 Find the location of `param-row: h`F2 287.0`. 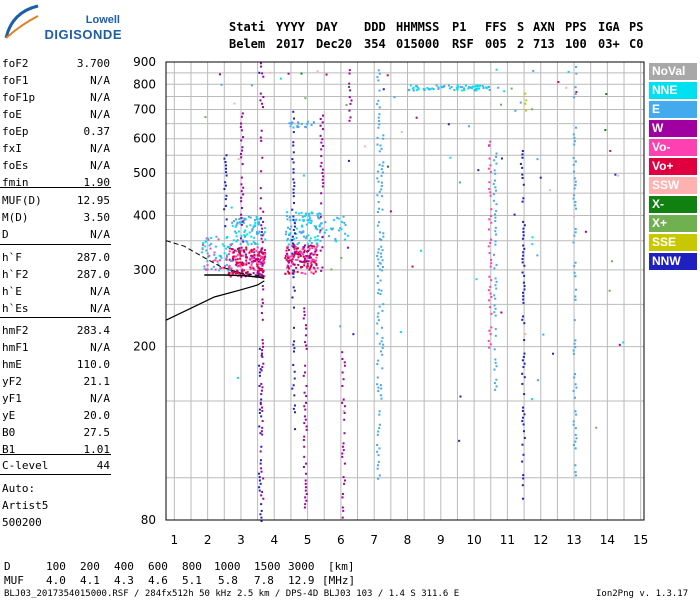

param-row: h`F2 287.0 is located at coordinates (56, 275).